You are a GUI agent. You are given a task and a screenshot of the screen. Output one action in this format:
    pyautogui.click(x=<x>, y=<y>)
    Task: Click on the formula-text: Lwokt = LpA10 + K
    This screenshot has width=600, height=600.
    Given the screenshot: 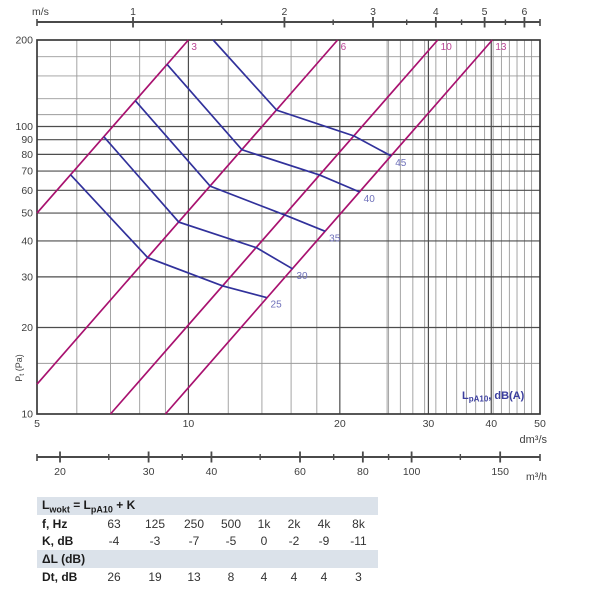 What is the action you would take?
    pyautogui.click(x=89, y=506)
    